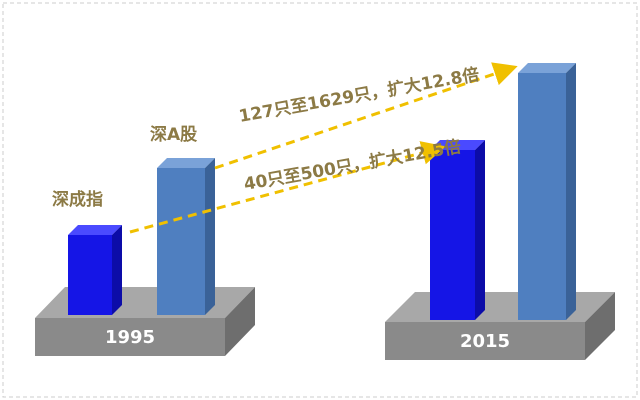 The height and width of the screenshot is (400, 640). Describe the element at coordinates (77, 199) in the screenshot. I see `series-label: 深成指` at that location.